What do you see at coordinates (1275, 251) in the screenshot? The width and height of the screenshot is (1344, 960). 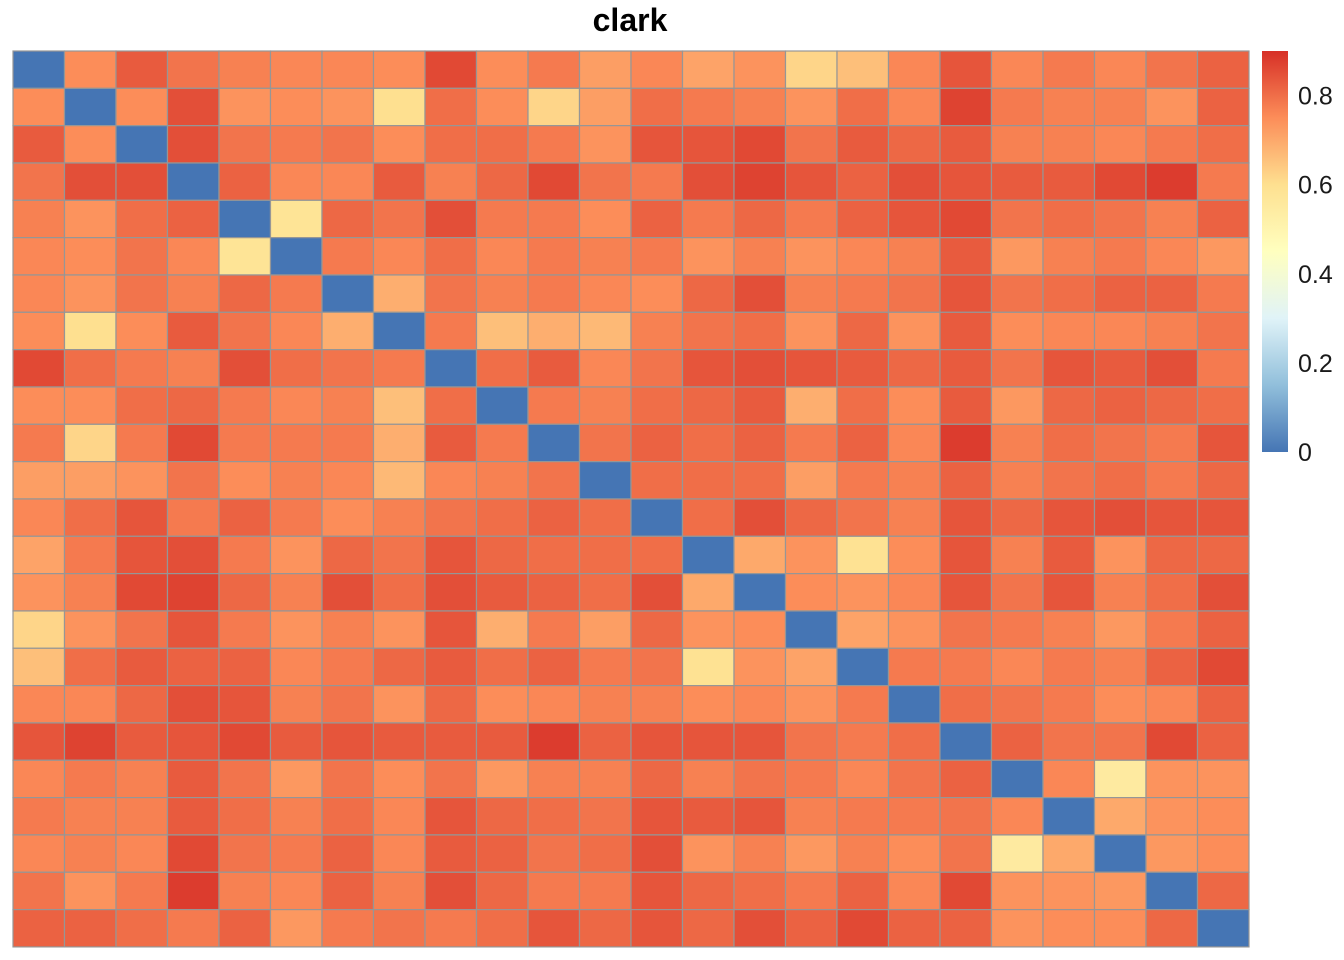 I see `legend-color-bar` at bounding box center [1275, 251].